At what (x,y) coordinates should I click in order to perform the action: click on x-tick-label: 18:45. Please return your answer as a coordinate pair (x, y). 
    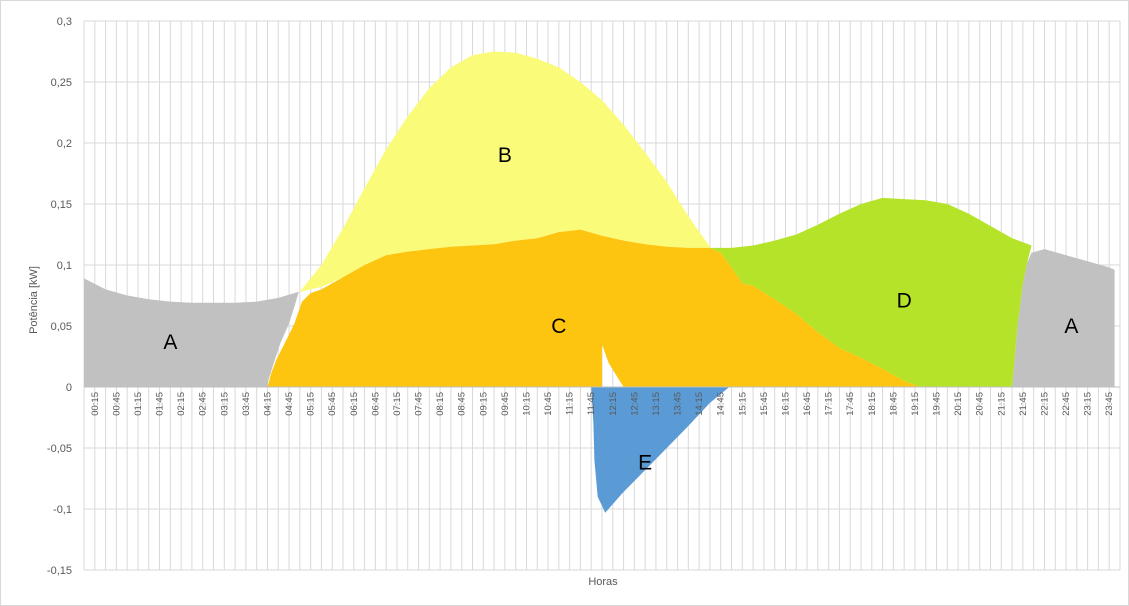
    Looking at the image, I should click on (893, 404).